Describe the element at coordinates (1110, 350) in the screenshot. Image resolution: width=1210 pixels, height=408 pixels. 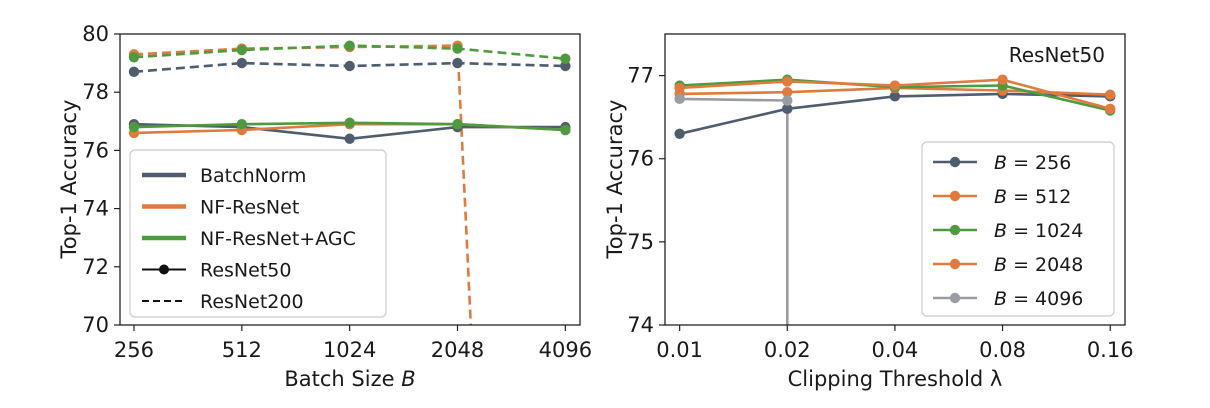
I see `x-tick-label: 0.16` at that location.